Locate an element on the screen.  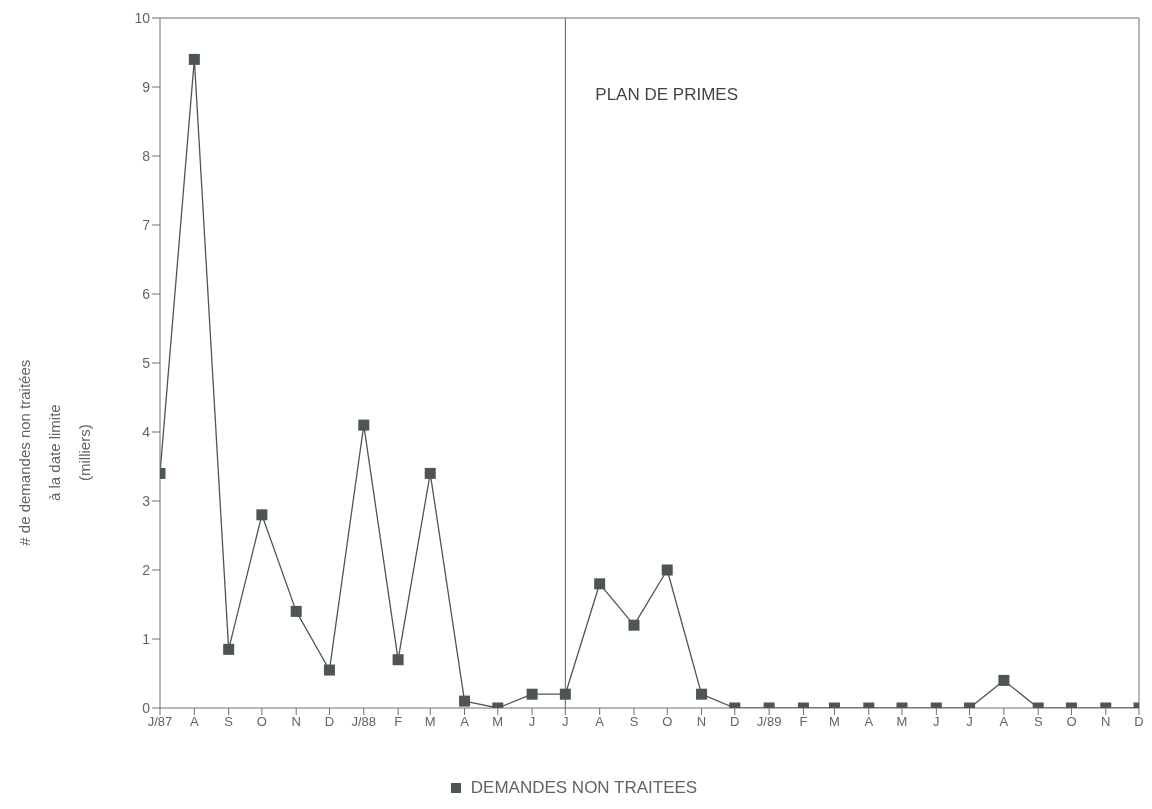
y-tick-label: 4 is located at coordinates (146, 431).